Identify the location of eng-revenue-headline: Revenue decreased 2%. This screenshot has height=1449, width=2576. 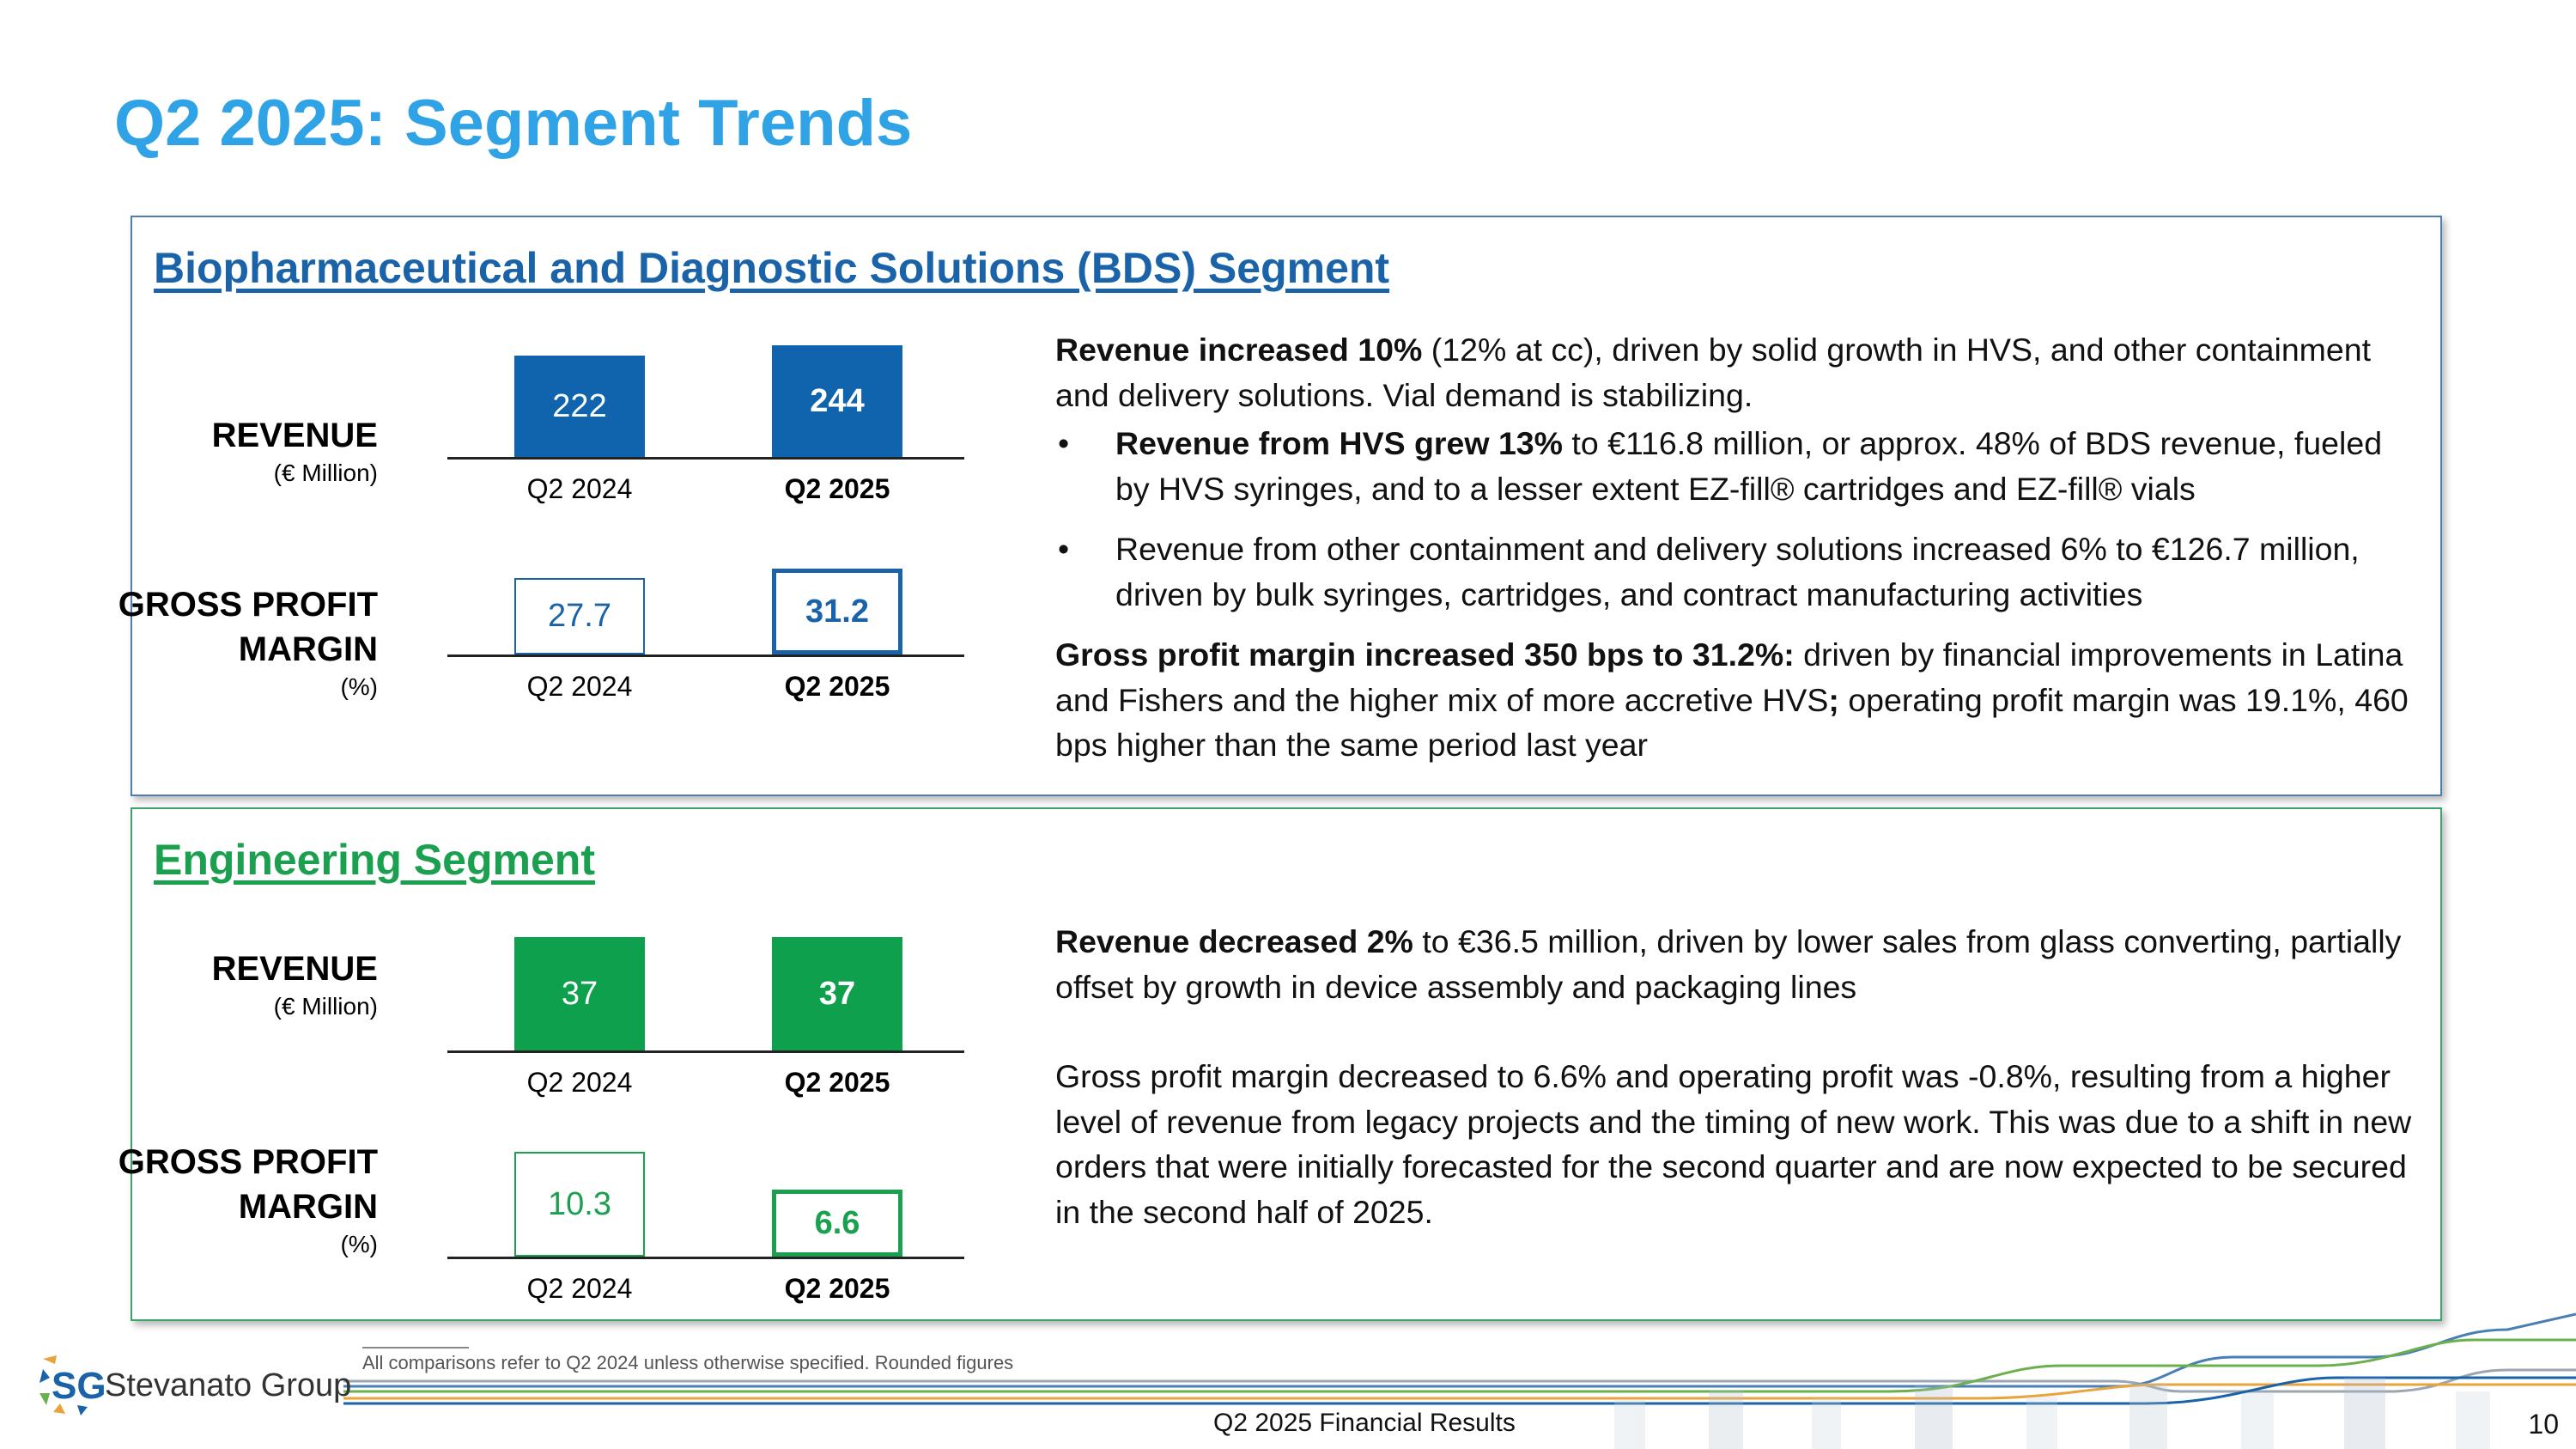
(1234, 941).